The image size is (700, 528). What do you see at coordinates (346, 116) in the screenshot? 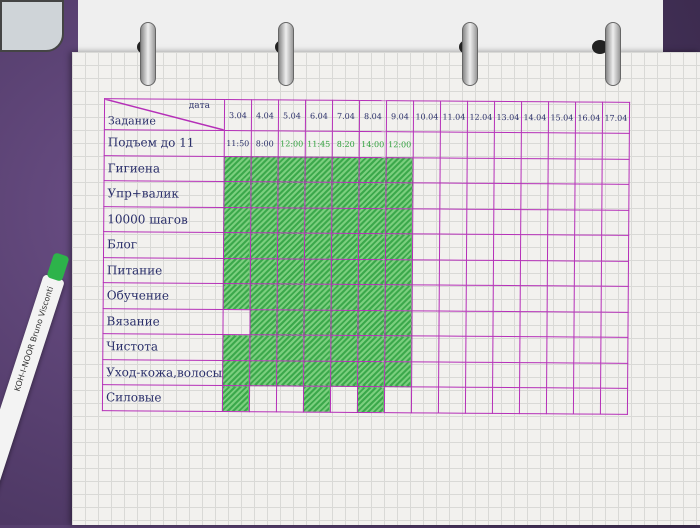
I see `date-cell: 7.04` at bounding box center [346, 116].